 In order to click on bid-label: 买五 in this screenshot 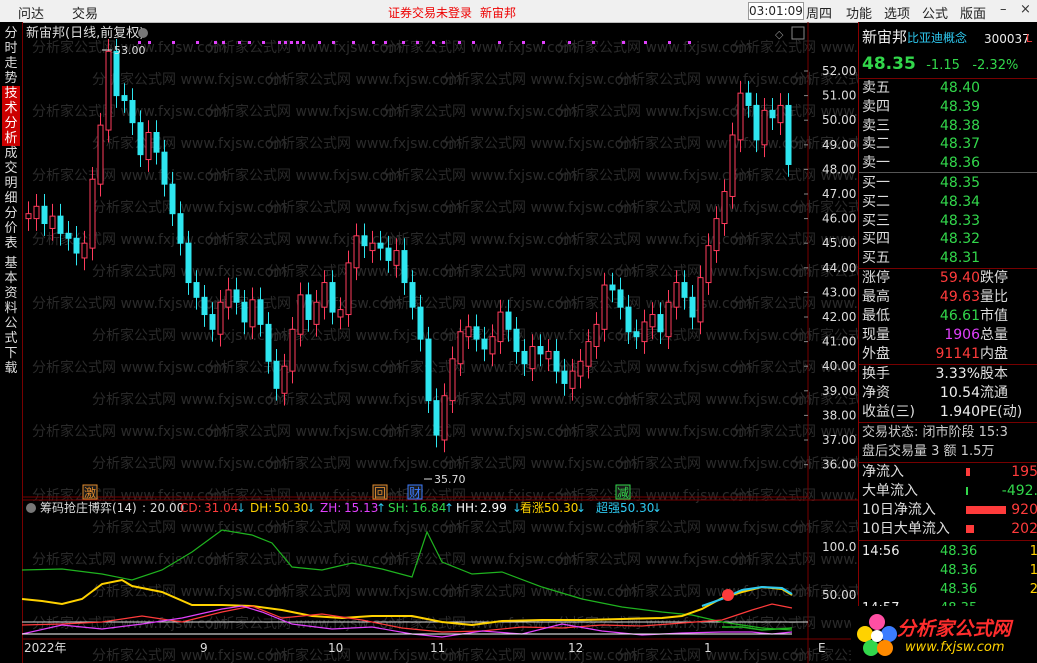, I will do `click(876, 258)`.